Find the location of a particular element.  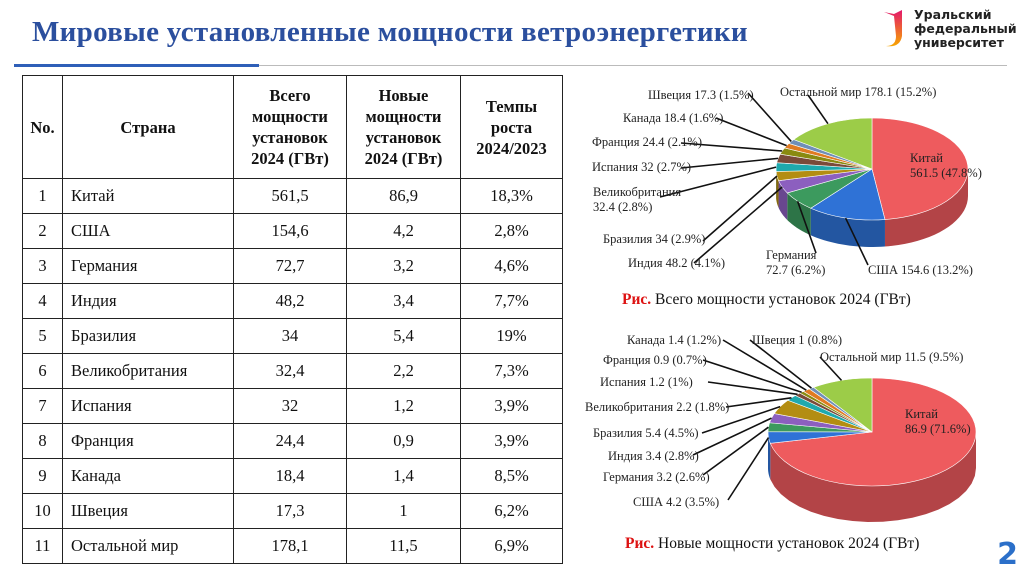

slice-label: Китай 86.9 (71.6%) is located at coordinates (938, 421).